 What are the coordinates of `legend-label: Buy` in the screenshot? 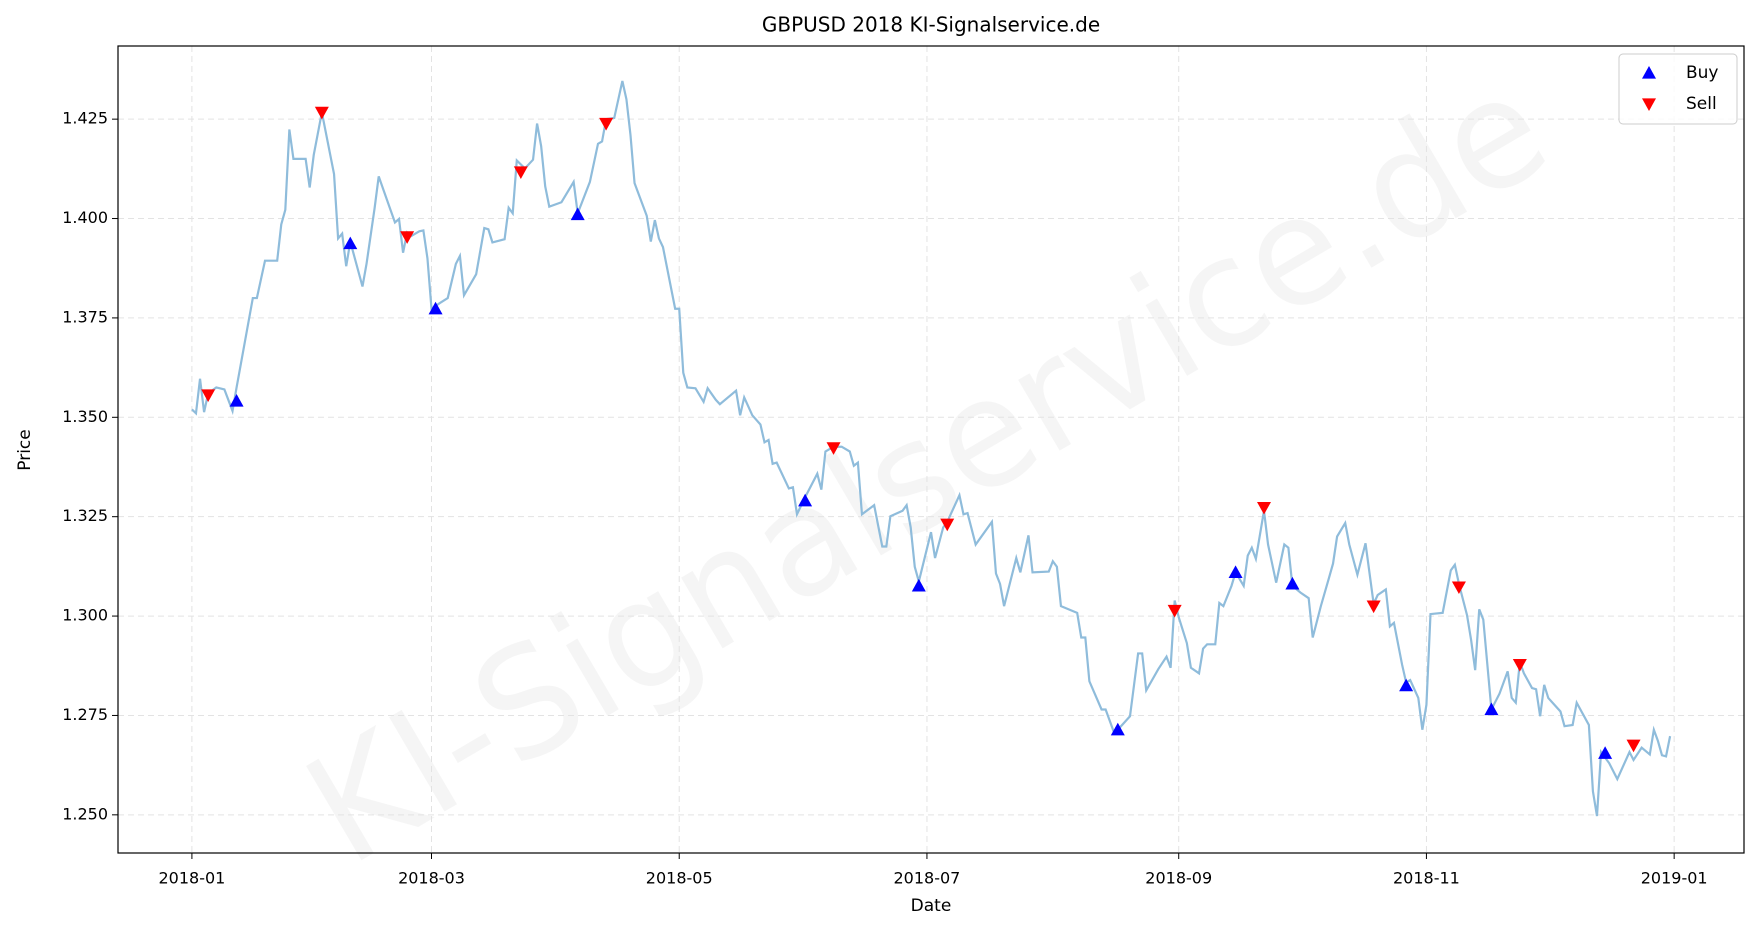 It's located at (1702, 73).